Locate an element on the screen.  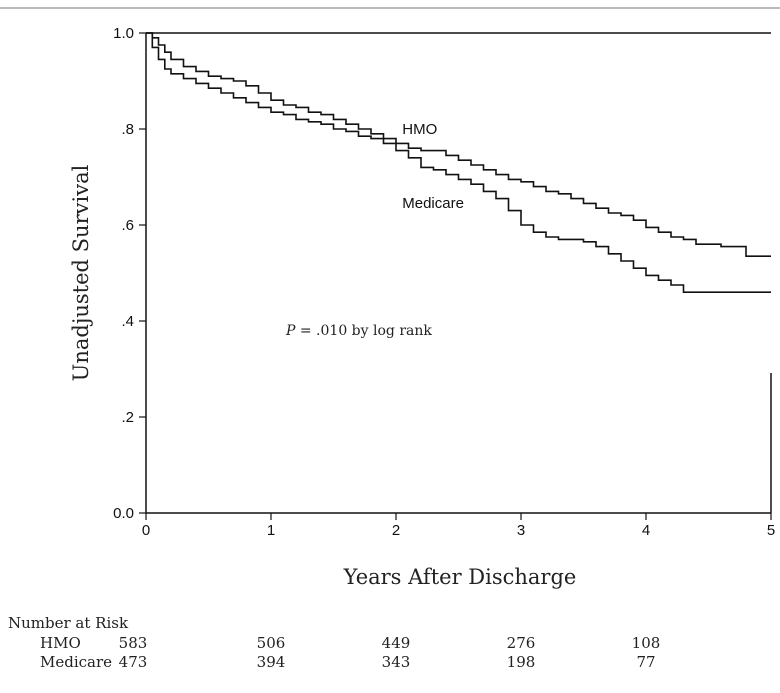
y-tick-label: .2 is located at coordinates (127, 417).